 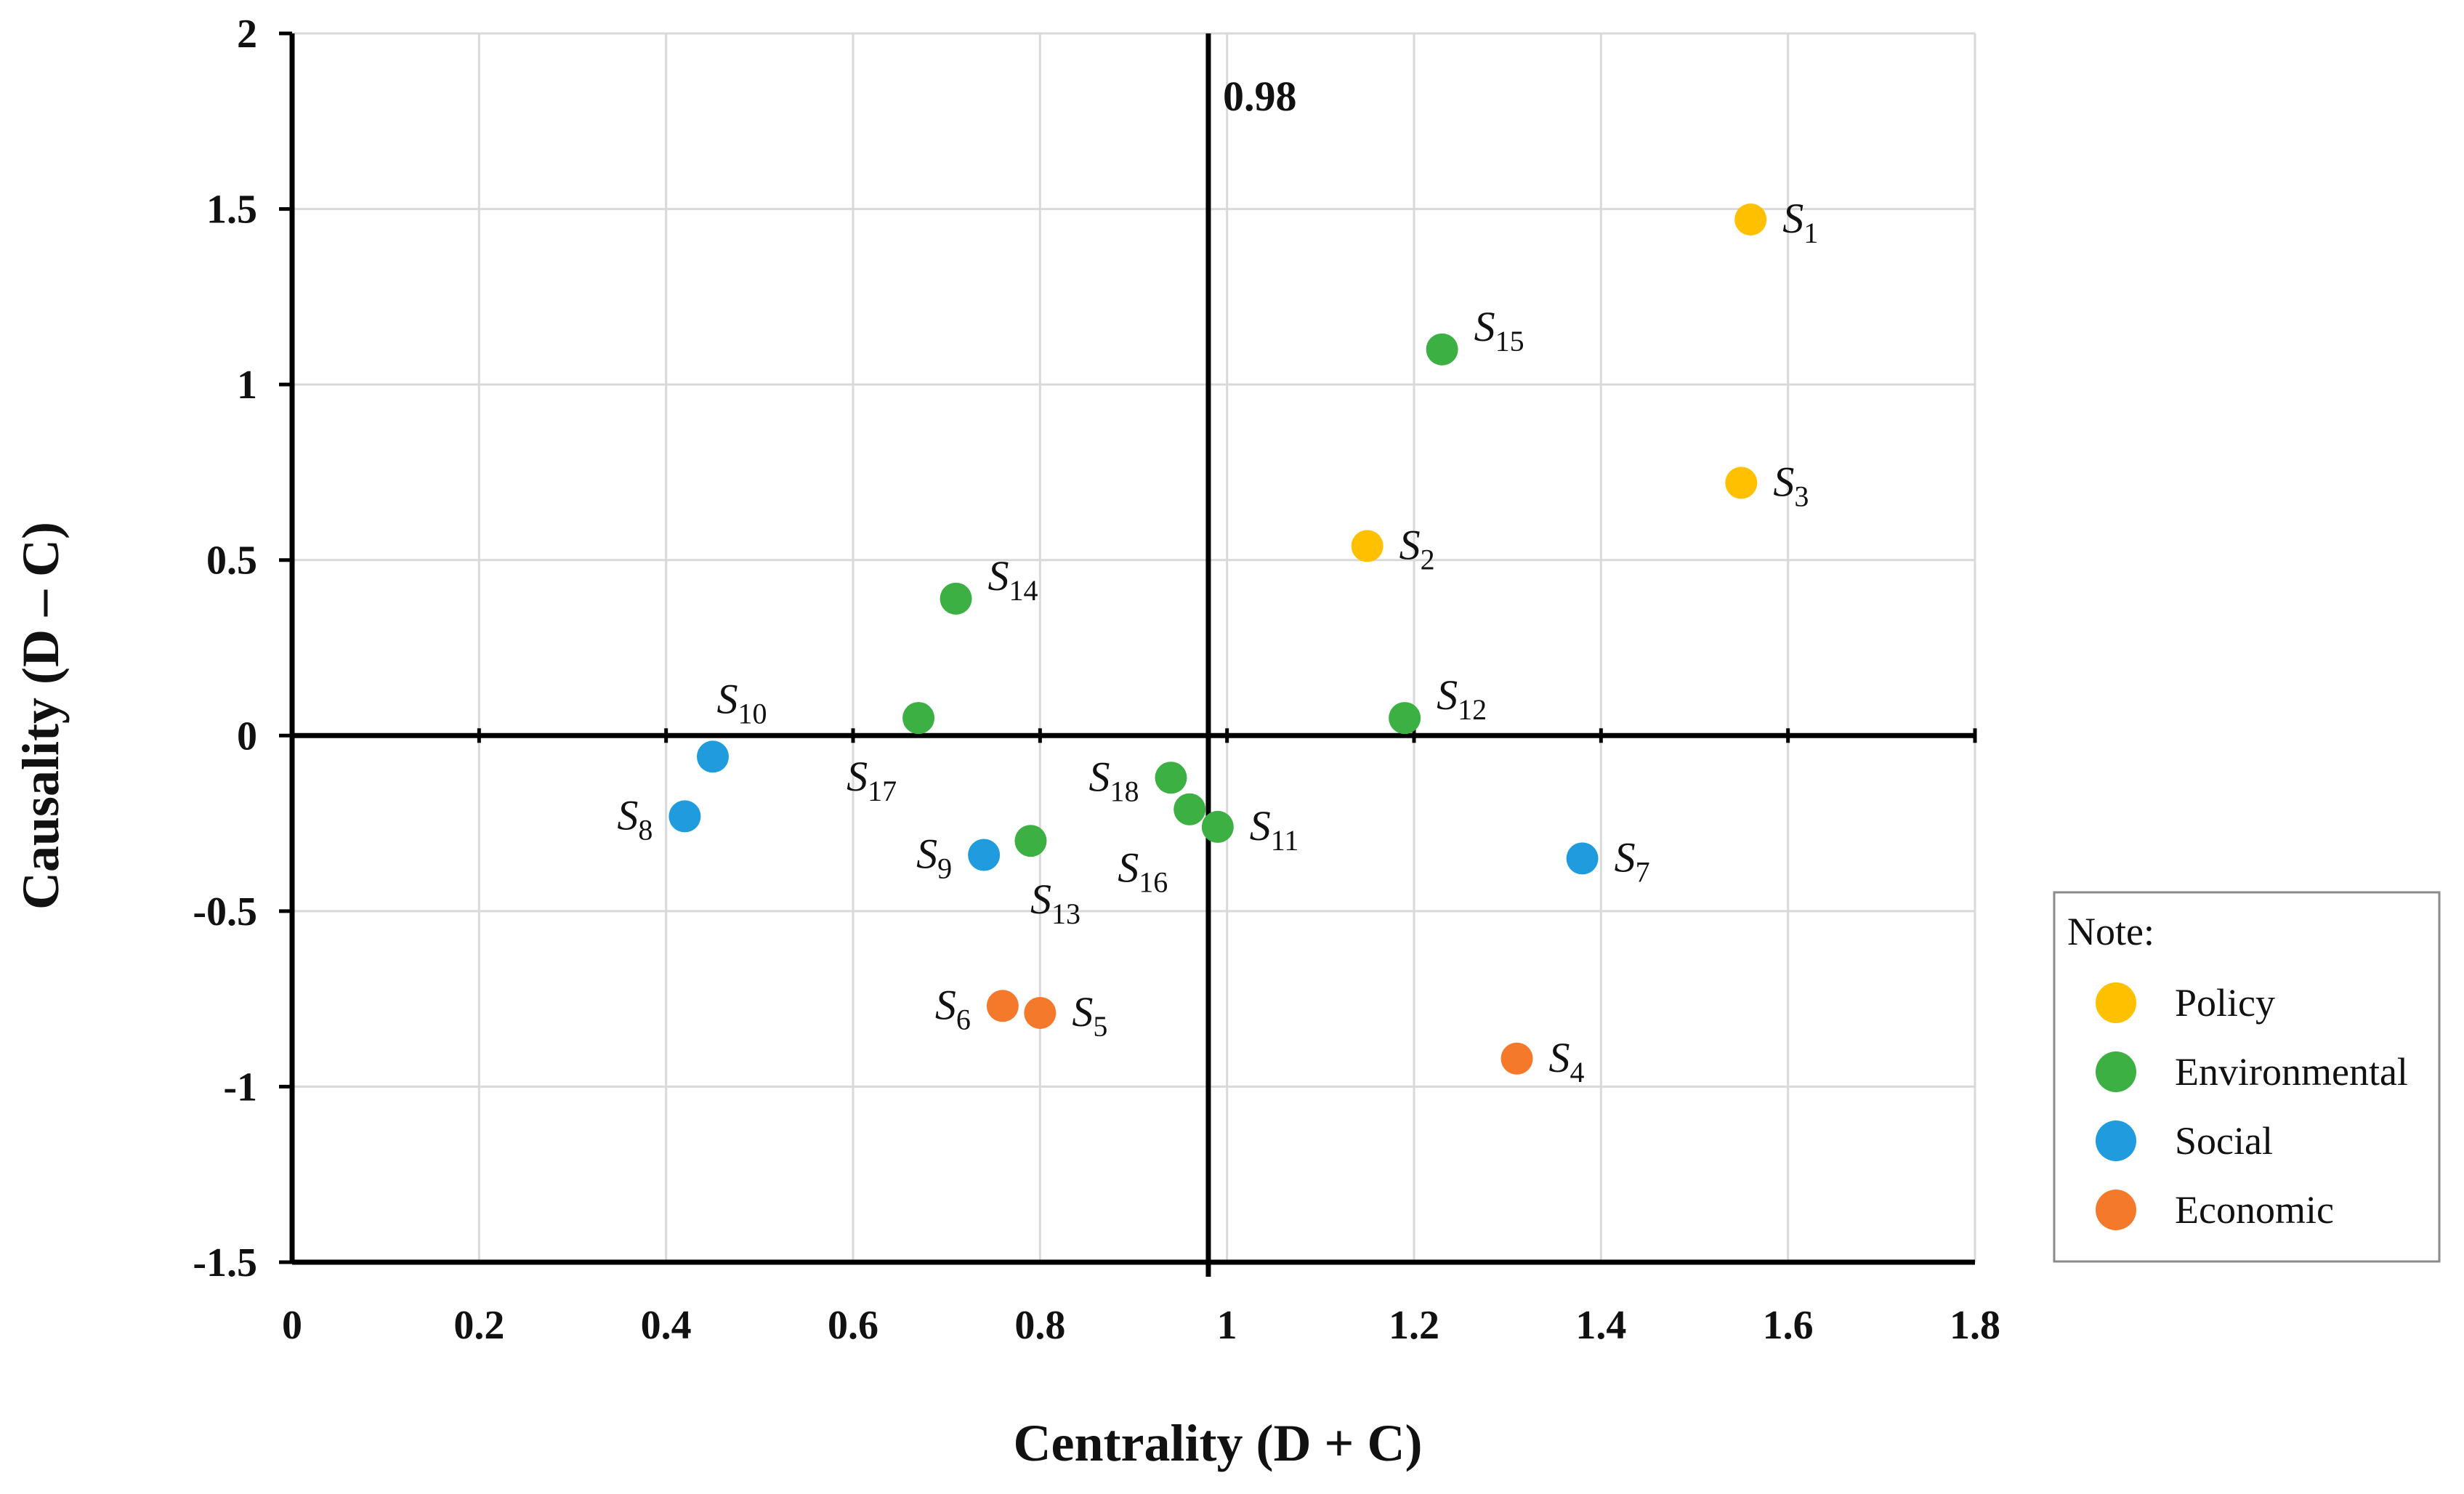 What do you see at coordinates (964, 1019) in the screenshot?
I see `point-label-subscript: 6` at bounding box center [964, 1019].